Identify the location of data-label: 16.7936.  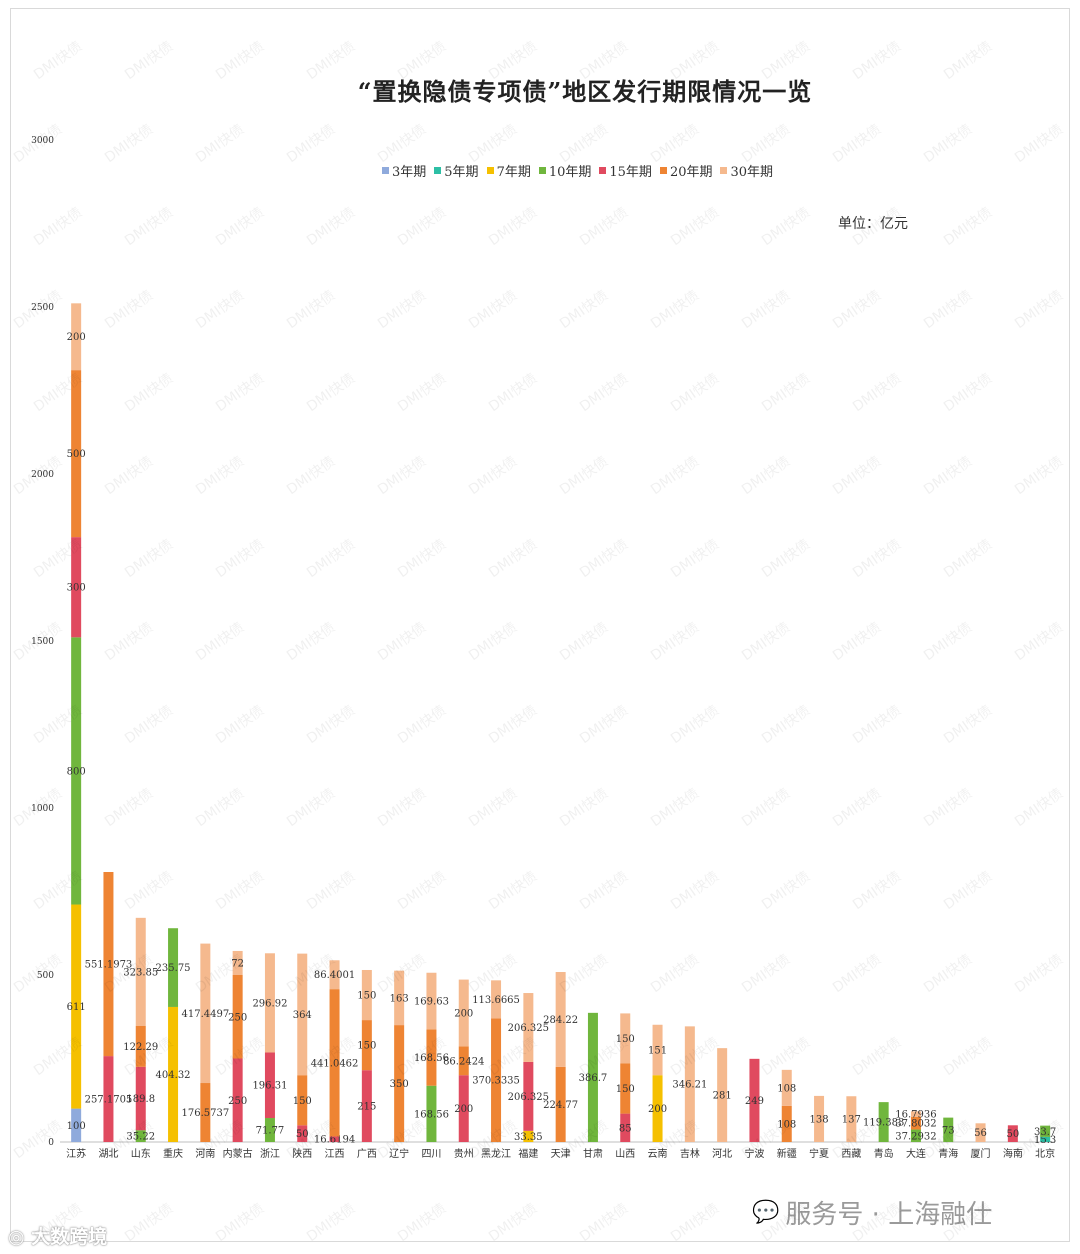
(915, 1115).